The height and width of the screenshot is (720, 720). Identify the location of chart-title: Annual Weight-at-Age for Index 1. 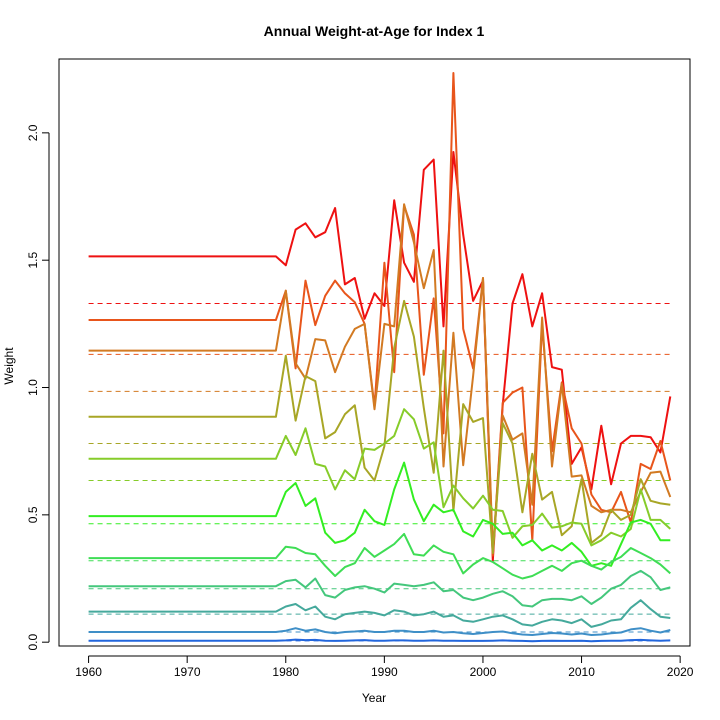
(374, 31).